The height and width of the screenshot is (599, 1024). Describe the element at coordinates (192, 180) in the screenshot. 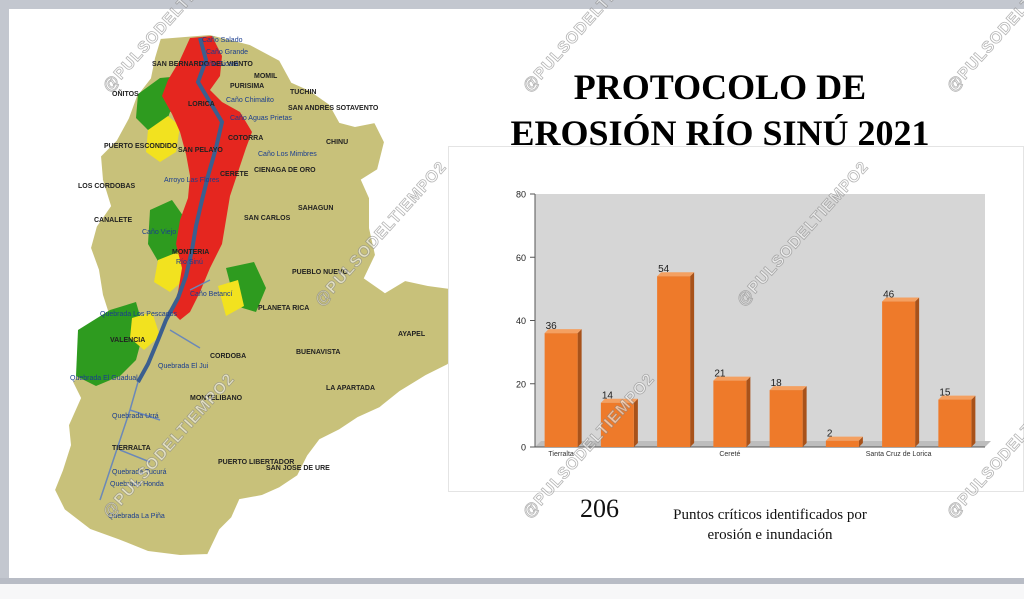

I see `label-arroyo-las-flores: Arroyo Las Flores` at that location.